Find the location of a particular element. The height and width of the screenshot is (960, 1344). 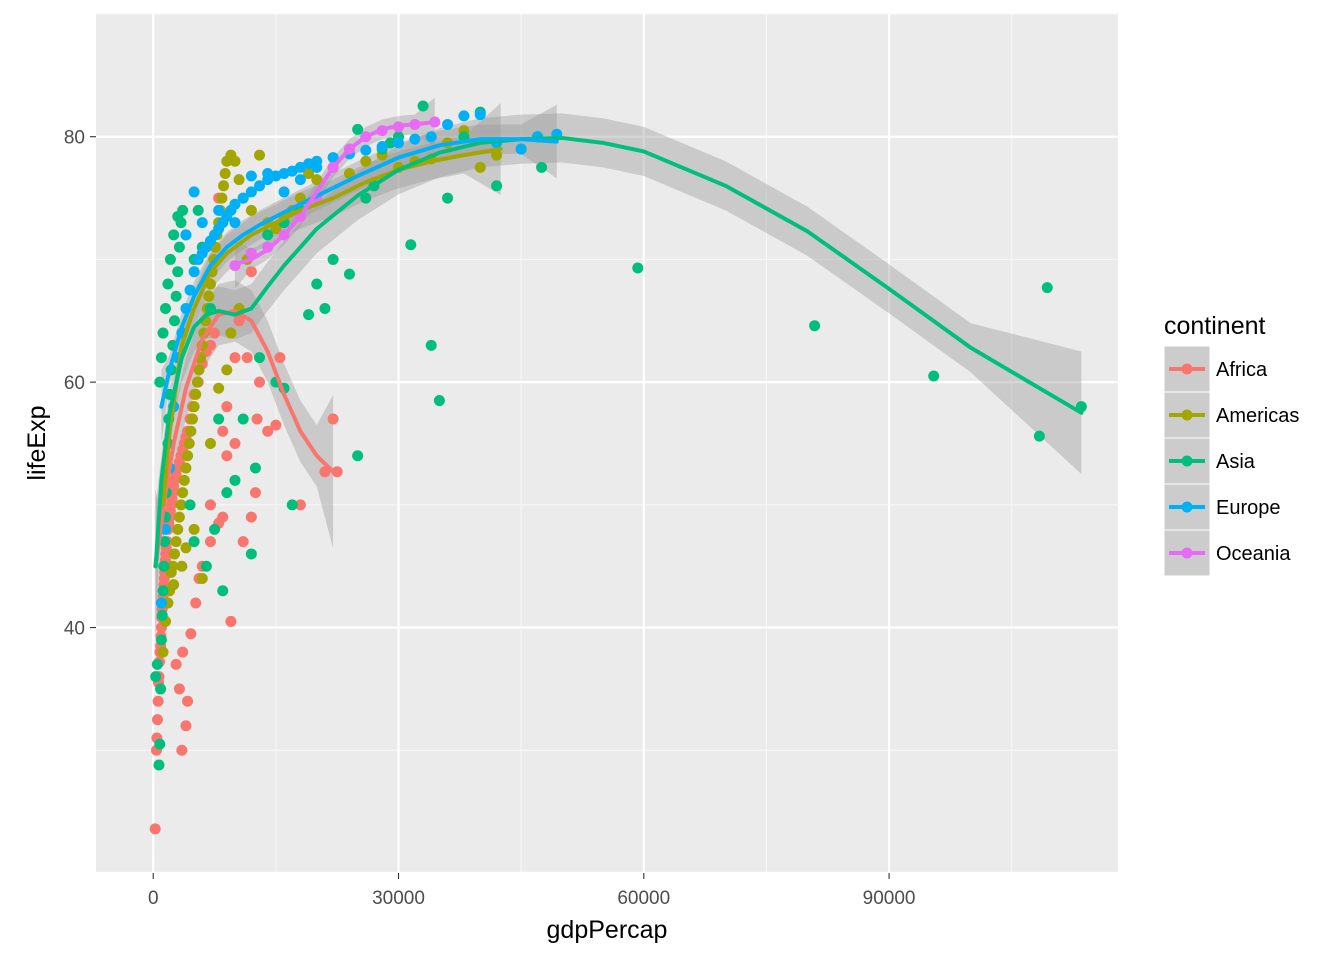

legend-item-asia: Asia is located at coordinates (1209, 461).